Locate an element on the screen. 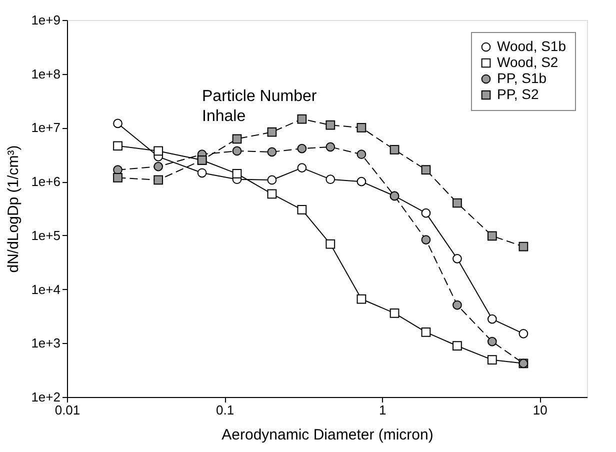 The image size is (616, 452). x-tick-label: 10 is located at coordinates (540, 410).